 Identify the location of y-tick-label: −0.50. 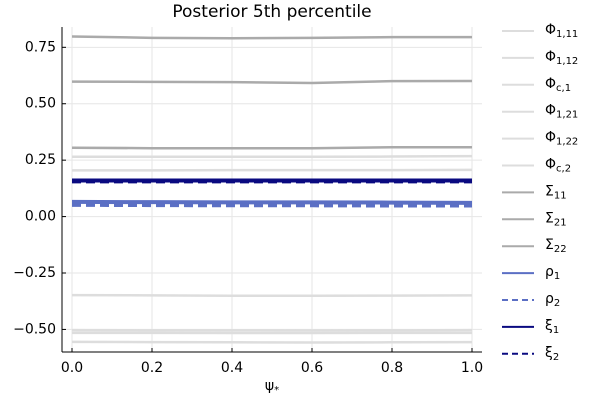
(34, 329).